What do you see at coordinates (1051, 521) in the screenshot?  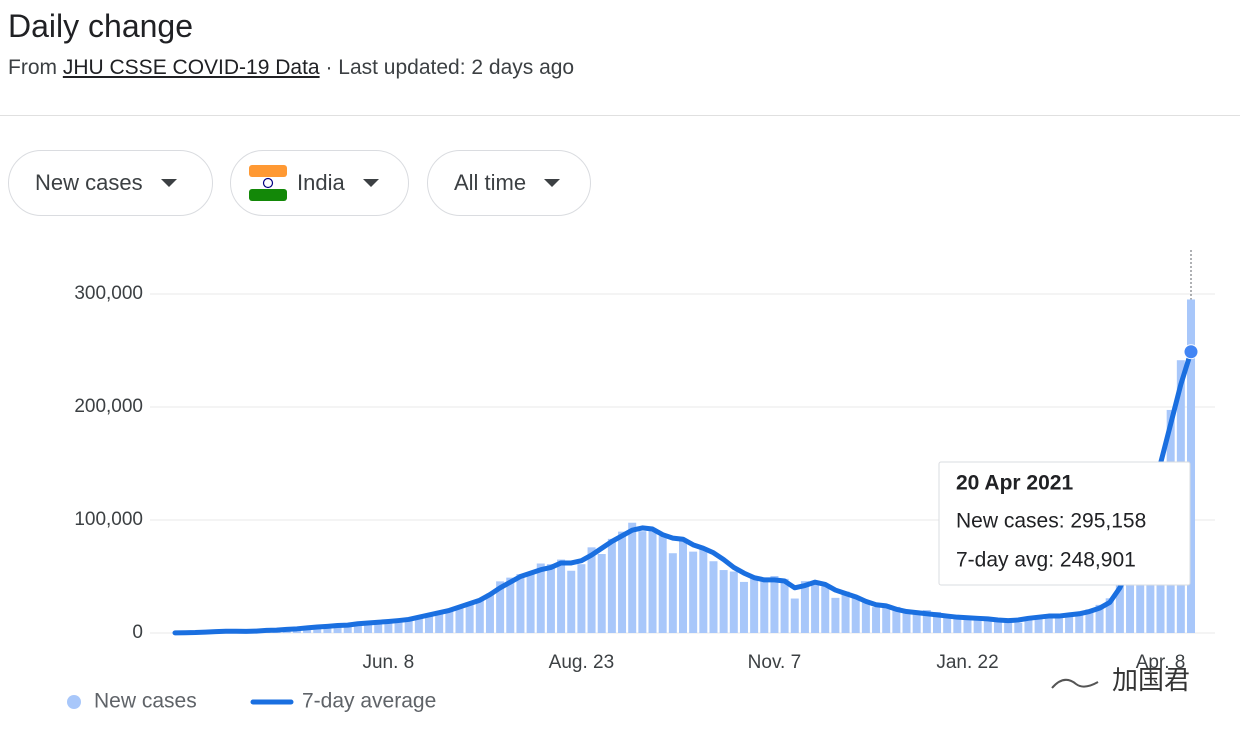 I see `tooltip-line: New cases: 295,158` at bounding box center [1051, 521].